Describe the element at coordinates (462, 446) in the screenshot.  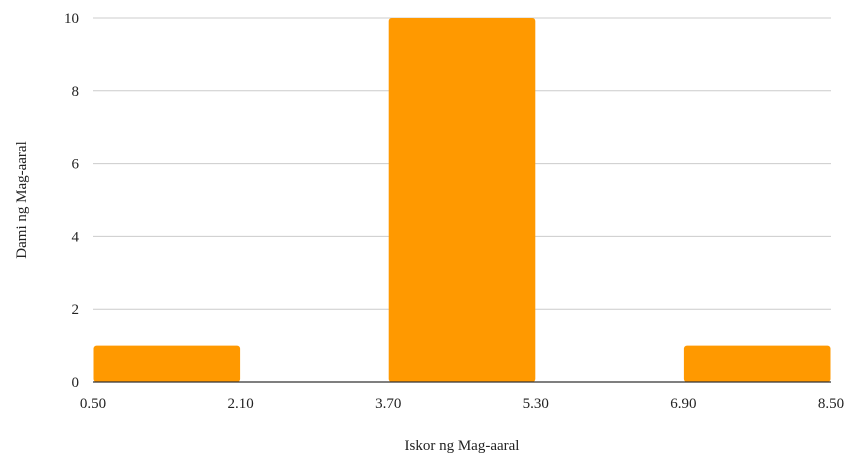
I see `x-axis-title: Iskor ng Mag-aaral` at that location.